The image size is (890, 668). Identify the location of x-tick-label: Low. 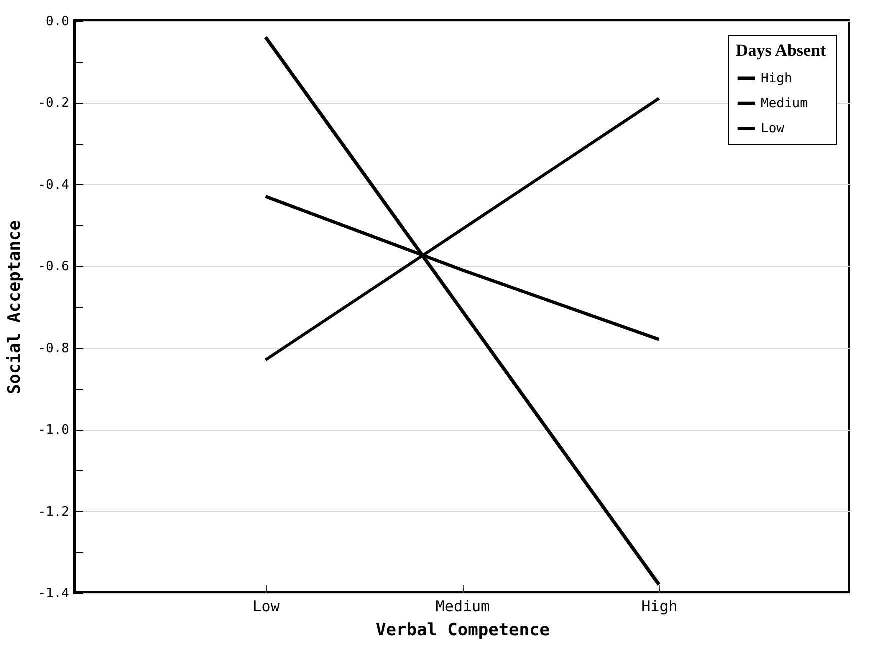
(266, 607).